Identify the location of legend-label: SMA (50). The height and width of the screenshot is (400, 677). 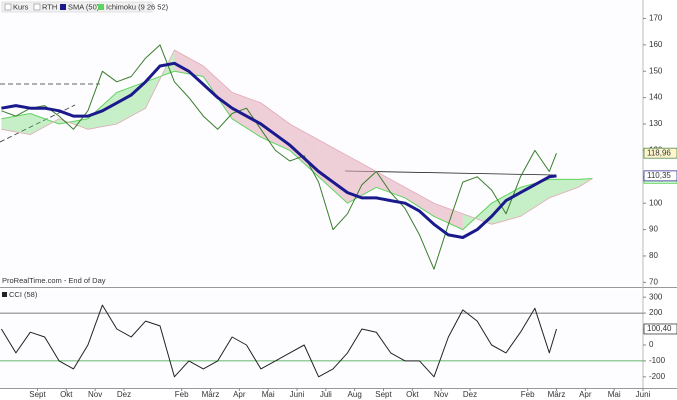
(84, 6).